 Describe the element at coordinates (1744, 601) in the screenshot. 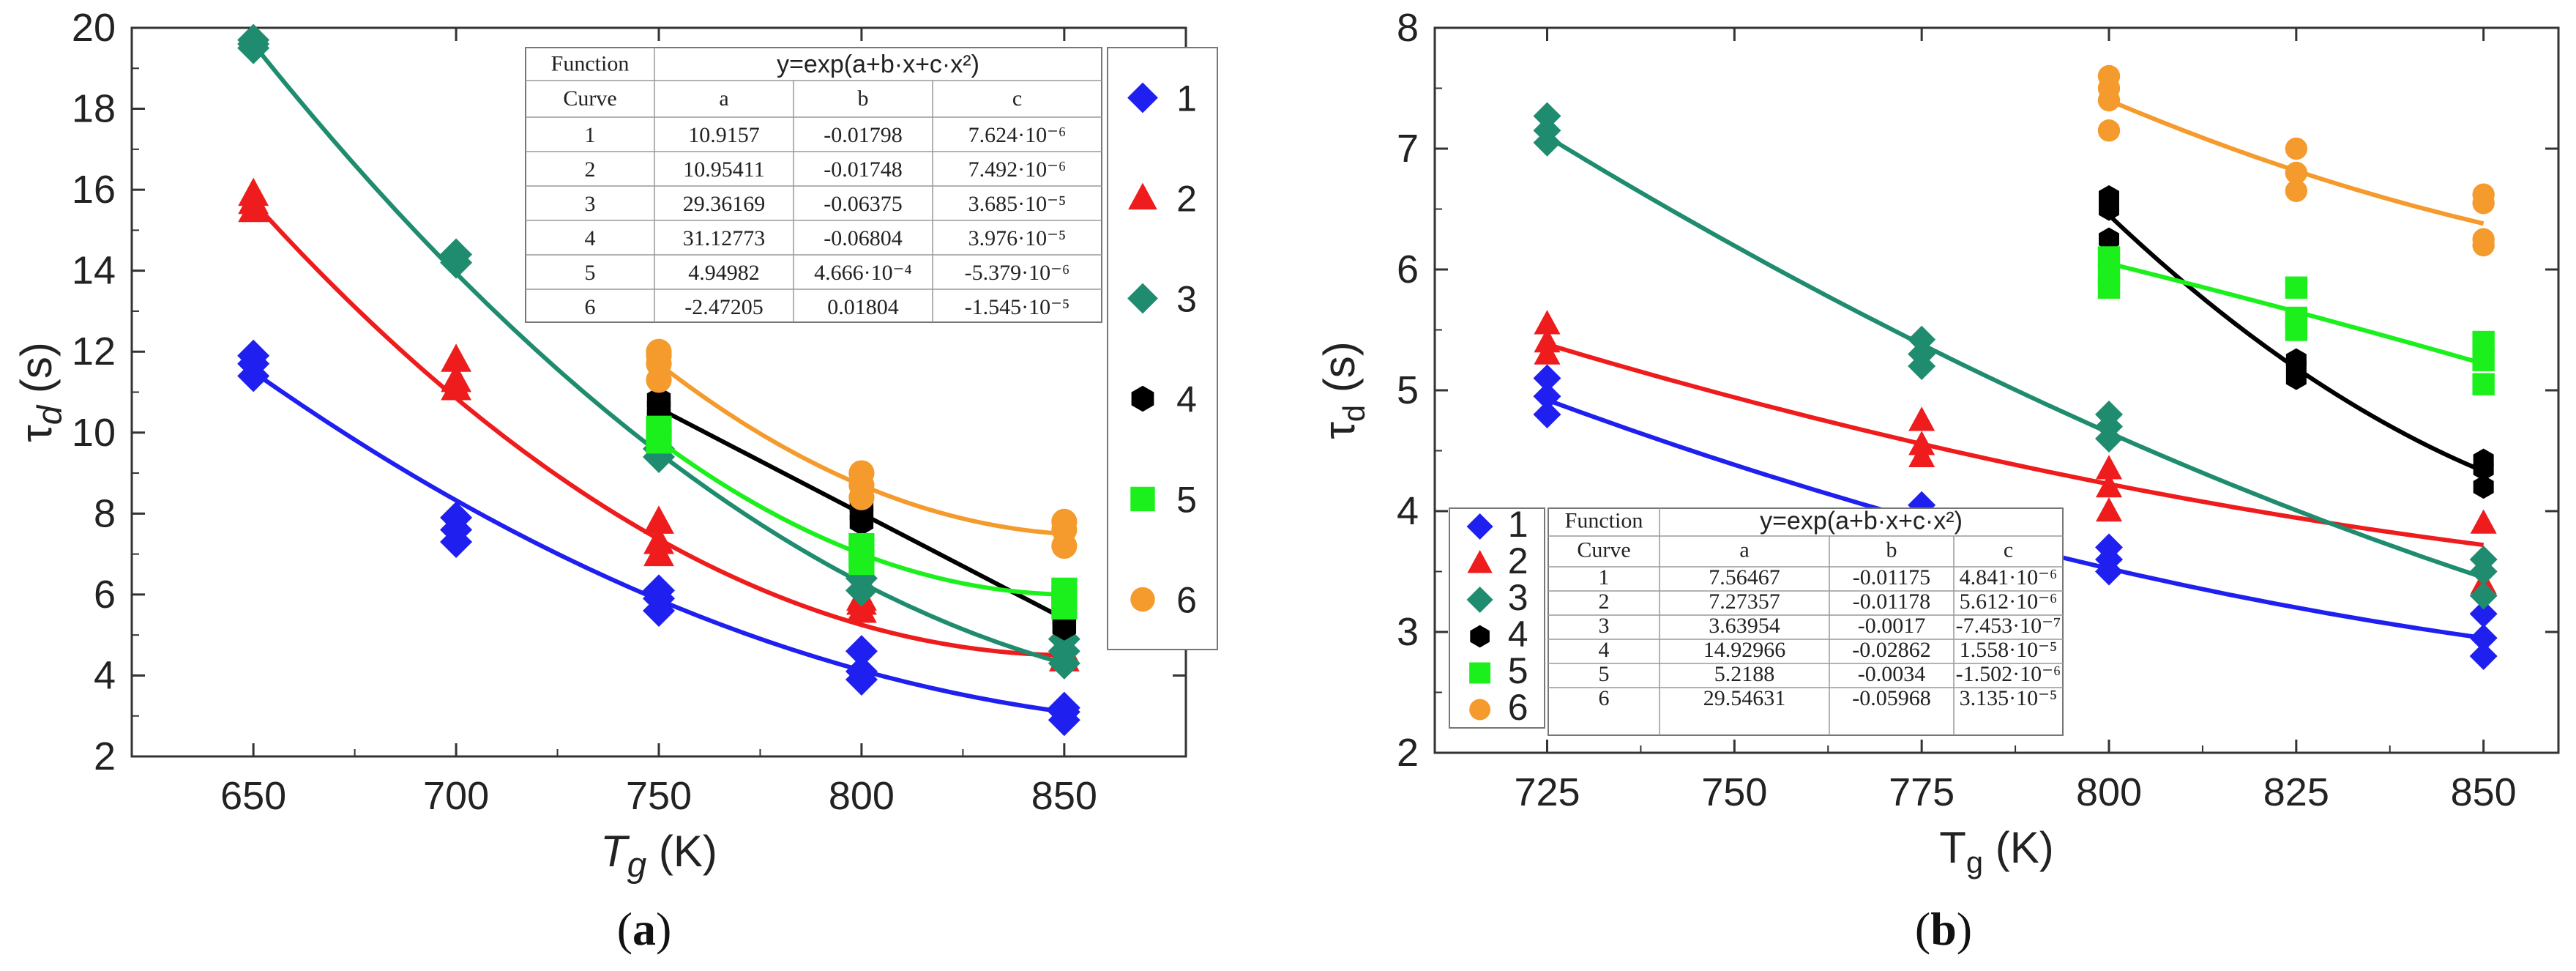

I see `table-cell: 7.27357` at that location.